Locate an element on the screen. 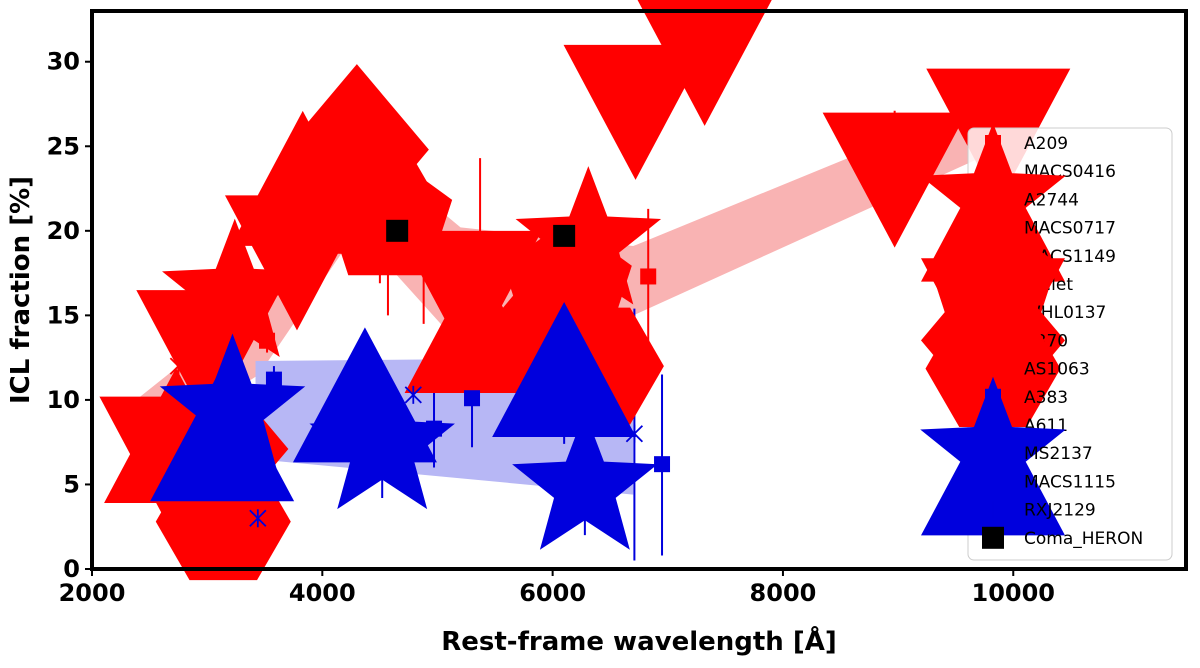 The width and height of the screenshot is (1200, 668). MS2137-point is located at coordinates (585, 480).